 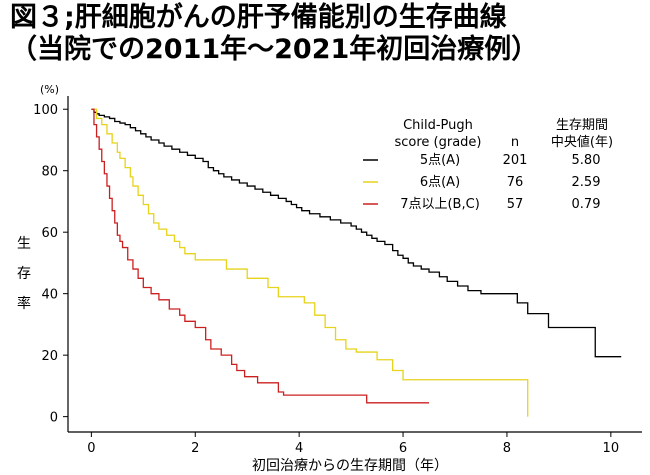 What do you see at coordinates (45, 110) in the screenshot?
I see `y-tick-label: 100` at bounding box center [45, 110].